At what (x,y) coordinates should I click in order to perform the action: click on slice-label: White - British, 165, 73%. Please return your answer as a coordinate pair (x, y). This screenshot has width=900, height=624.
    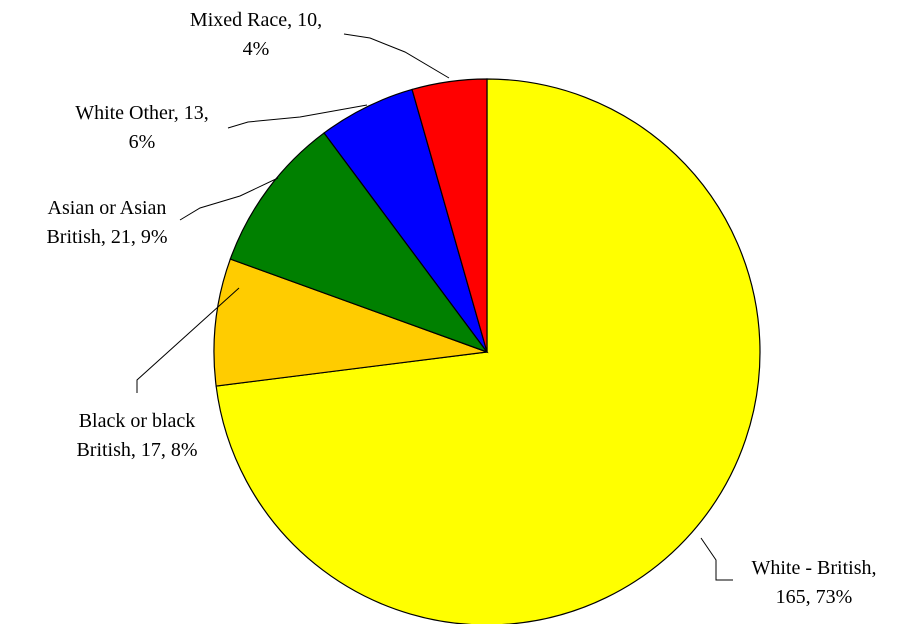
    Looking at the image, I should click on (814, 582).